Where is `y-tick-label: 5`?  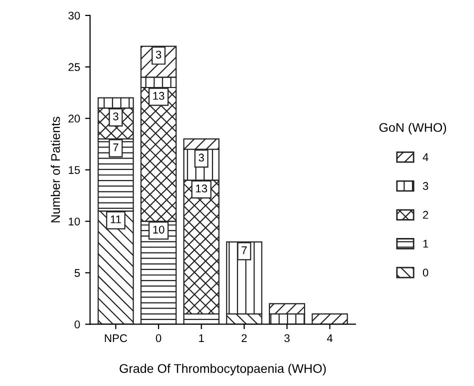 y-tick-label: 5 is located at coordinates (77, 273).